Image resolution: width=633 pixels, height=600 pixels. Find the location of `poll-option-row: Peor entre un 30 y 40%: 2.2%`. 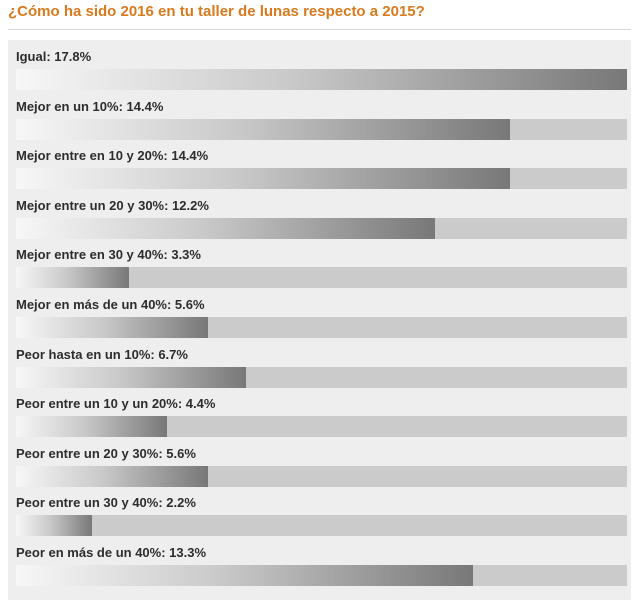

poll-option-row: Peor entre un 30 y 40%: 2.2% is located at coordinates (319, 511).